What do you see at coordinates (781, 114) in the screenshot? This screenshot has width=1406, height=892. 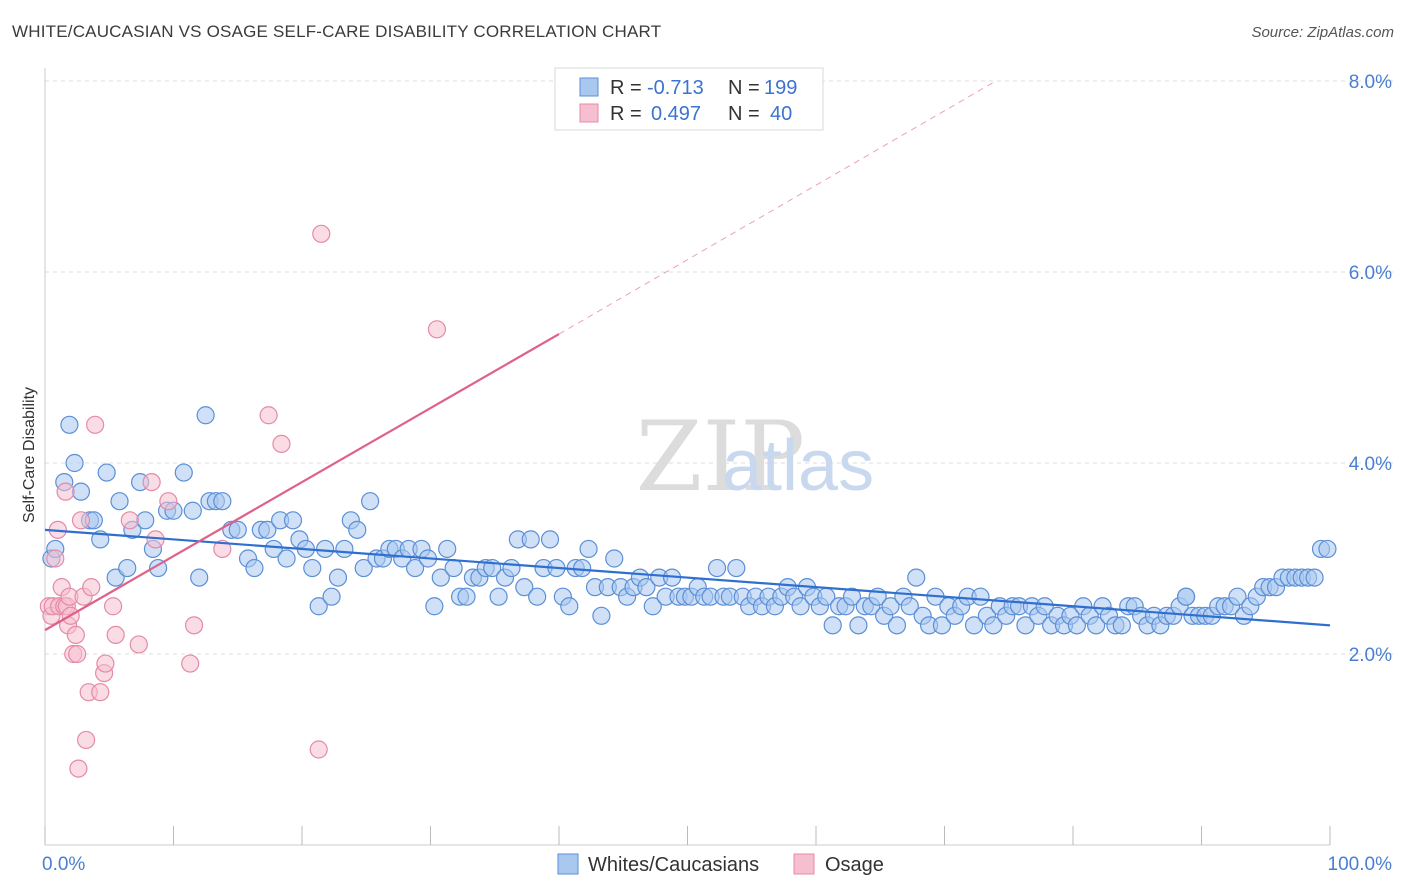 I see `legend-n-value-2: 40` at bounding box center [781, 114].